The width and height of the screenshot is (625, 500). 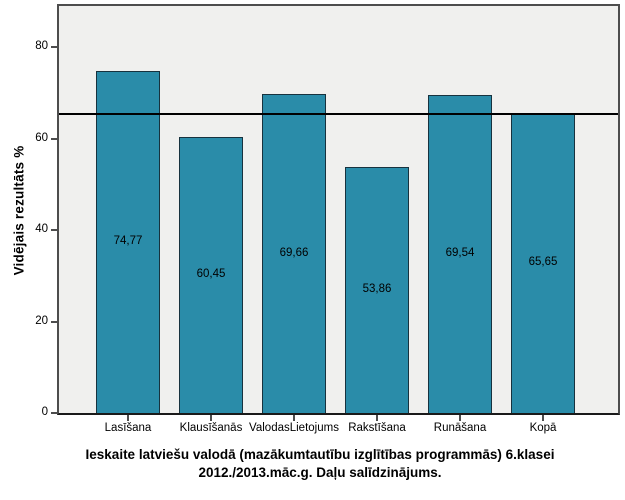 I want to click on bar-value-label: 60,45, so click(x=211, y=273).